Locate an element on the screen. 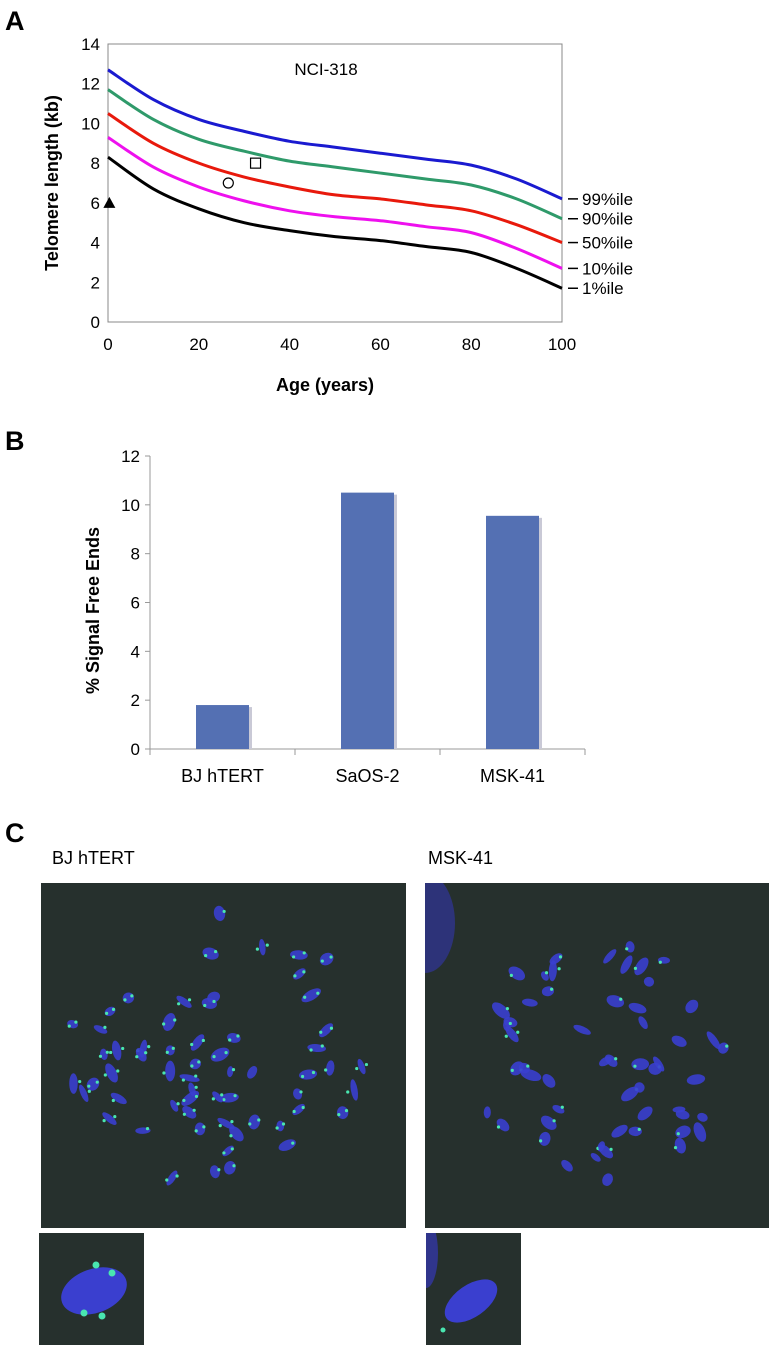 This screenshot has height=1354, width=775. y-tick-label: 14 is located at coordinates (90, 44).